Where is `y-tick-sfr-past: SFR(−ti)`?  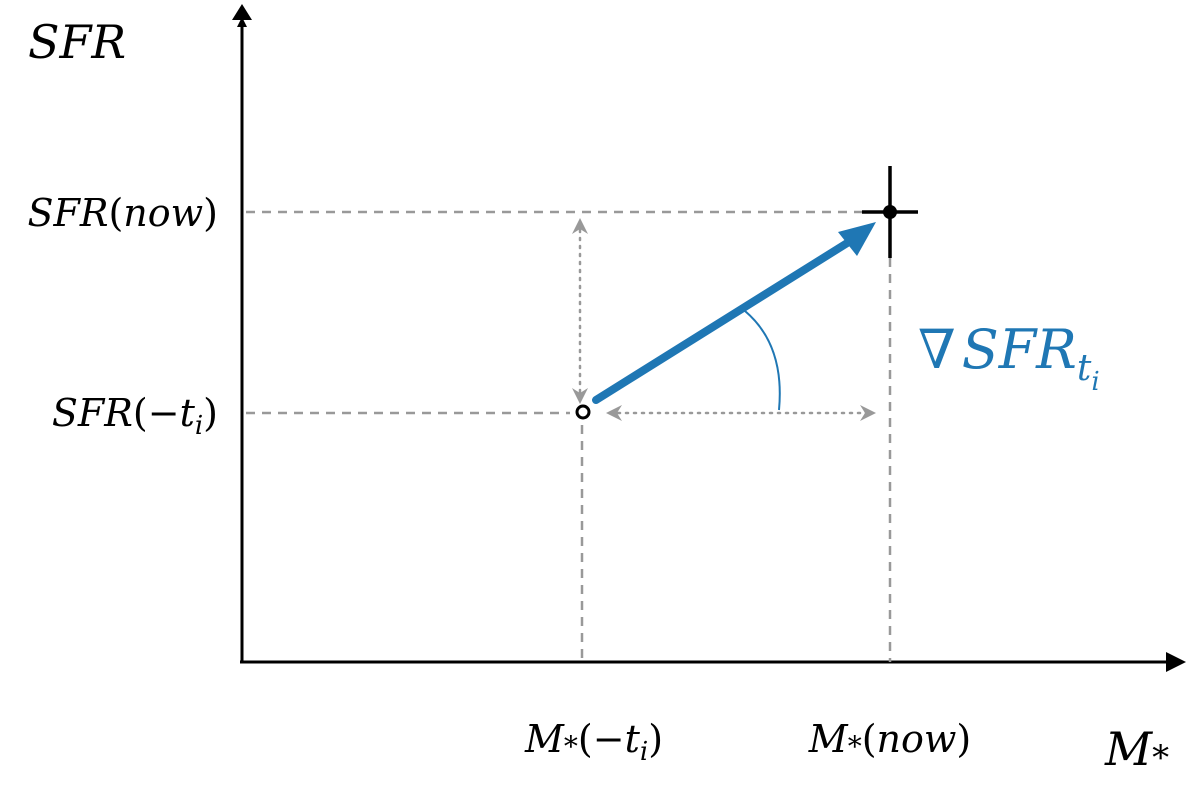 y-tick-sfr-past: SFR(−ti) is located at coordinates (135, 416).